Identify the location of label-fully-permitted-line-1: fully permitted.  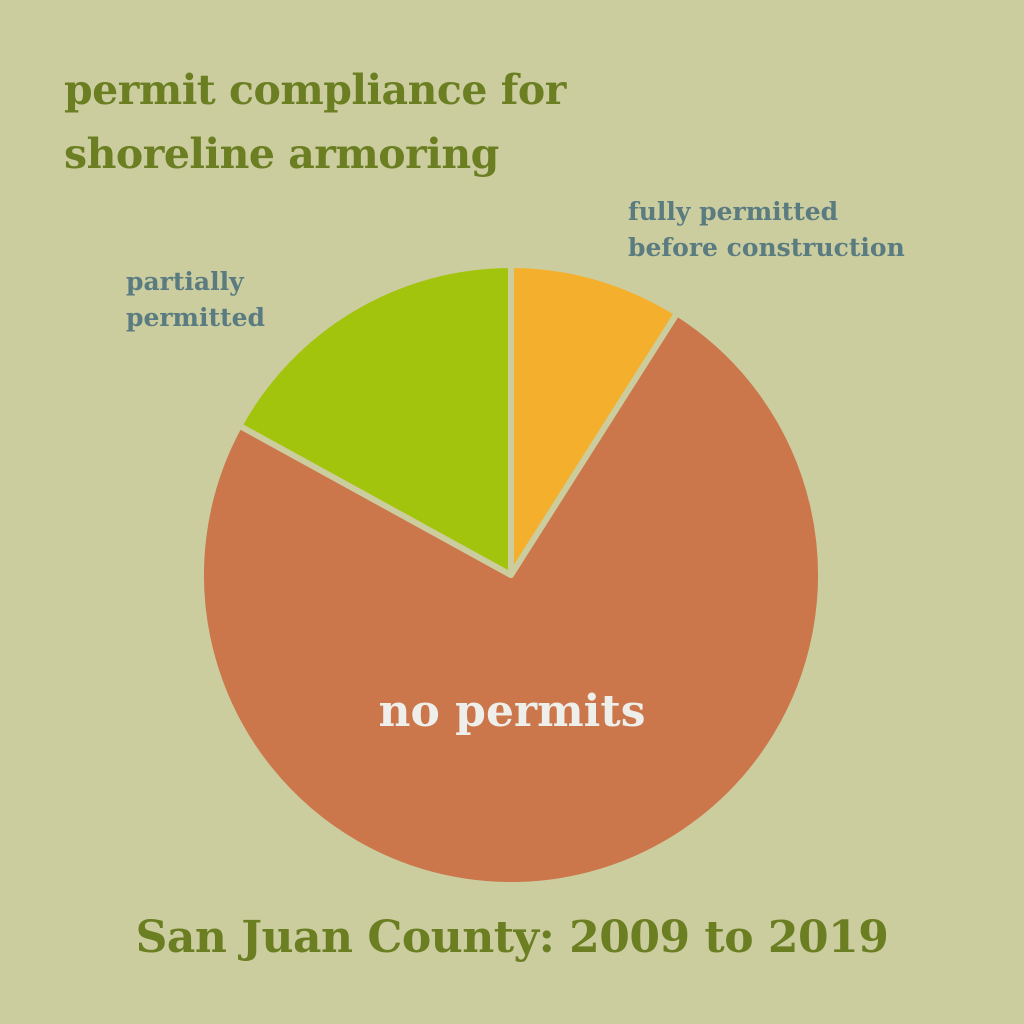
(733, 211).